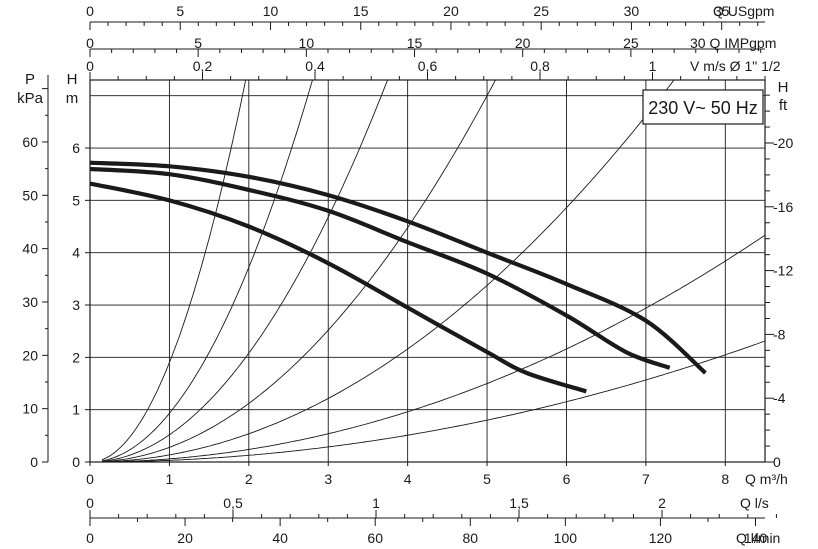  Describe the element at coordinates (540, 66) in the screenshot. I see `velocity-tick-label: 0,8` at that location.